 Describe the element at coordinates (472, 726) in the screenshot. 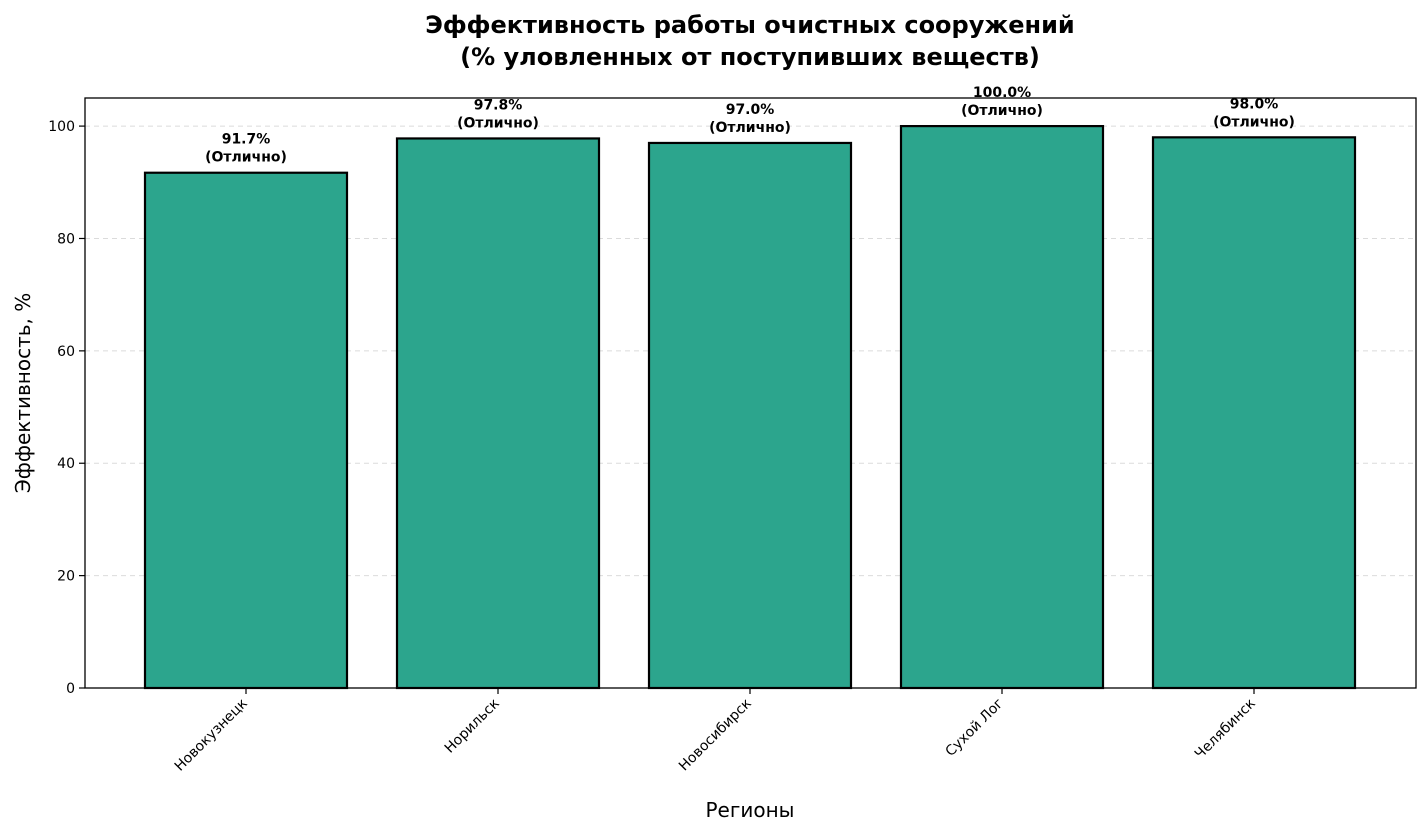

I see `x-tick-label: Норильск` at that location.